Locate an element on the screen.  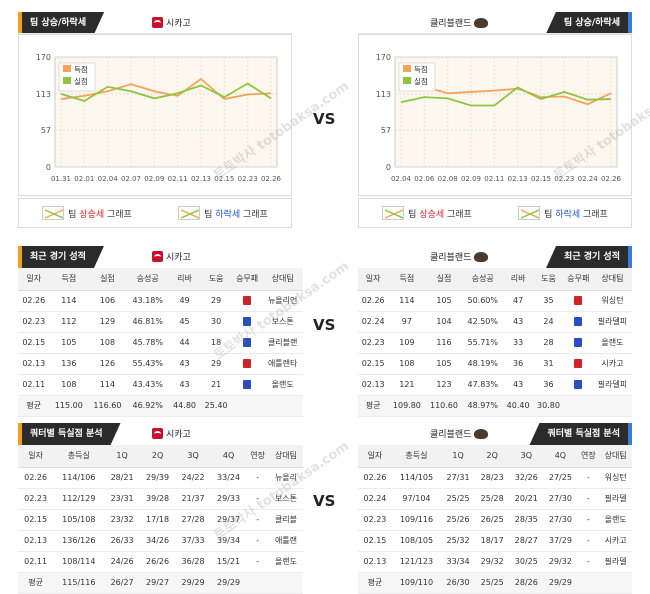
left-quarter-team-name: 시카고 is located at coordinates (178, 435).